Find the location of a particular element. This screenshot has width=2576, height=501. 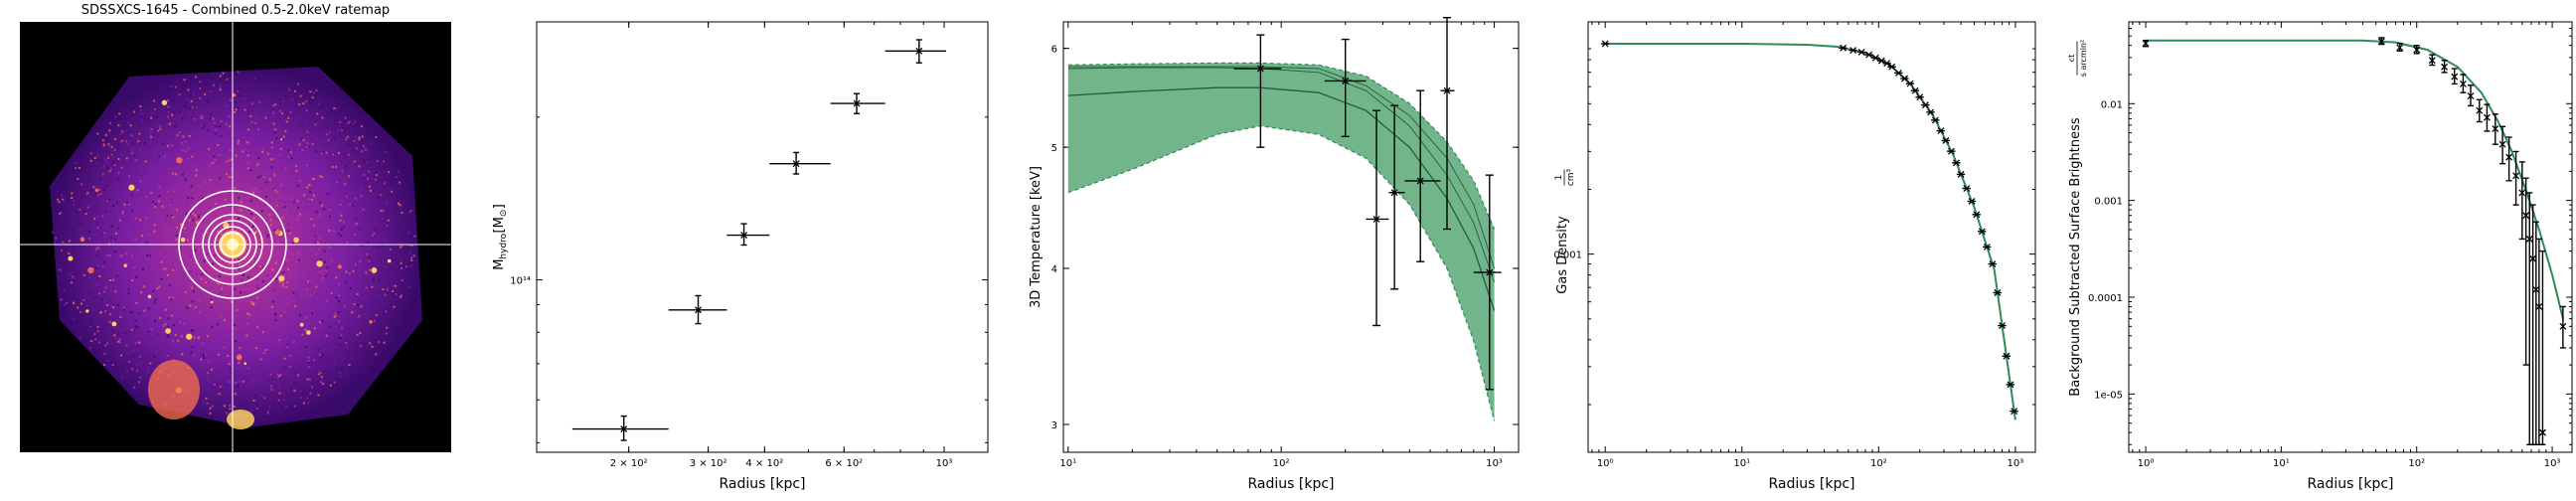

band-lower-edge is located at coordinates (1281, 273).